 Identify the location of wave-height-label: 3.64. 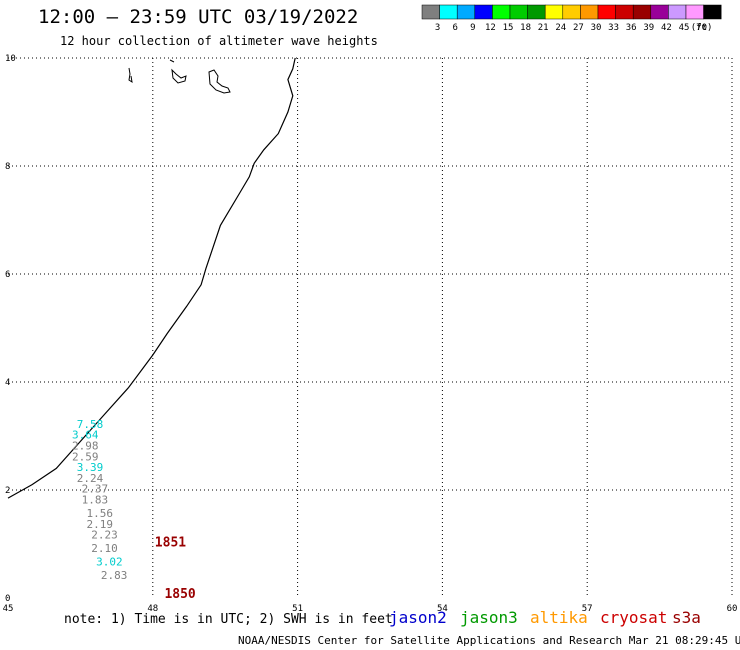
(85, 435).